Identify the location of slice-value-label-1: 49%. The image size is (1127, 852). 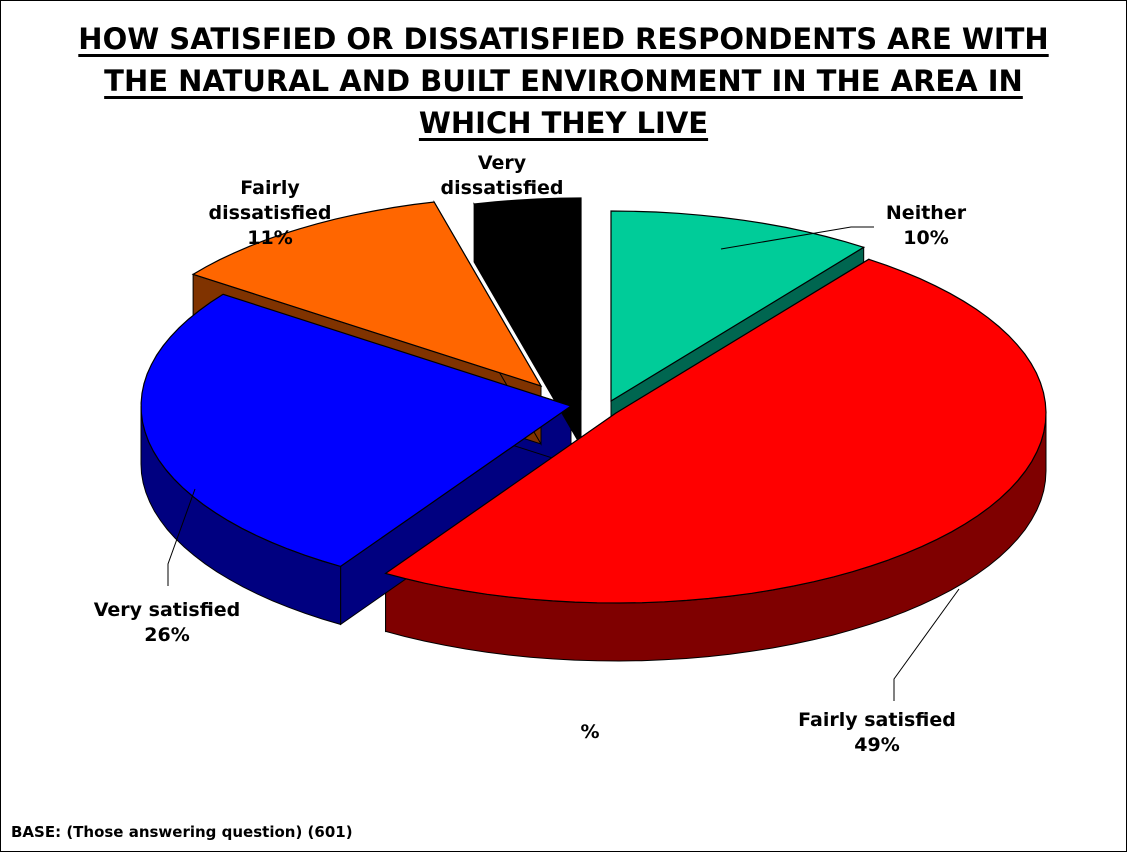
(876, 745).